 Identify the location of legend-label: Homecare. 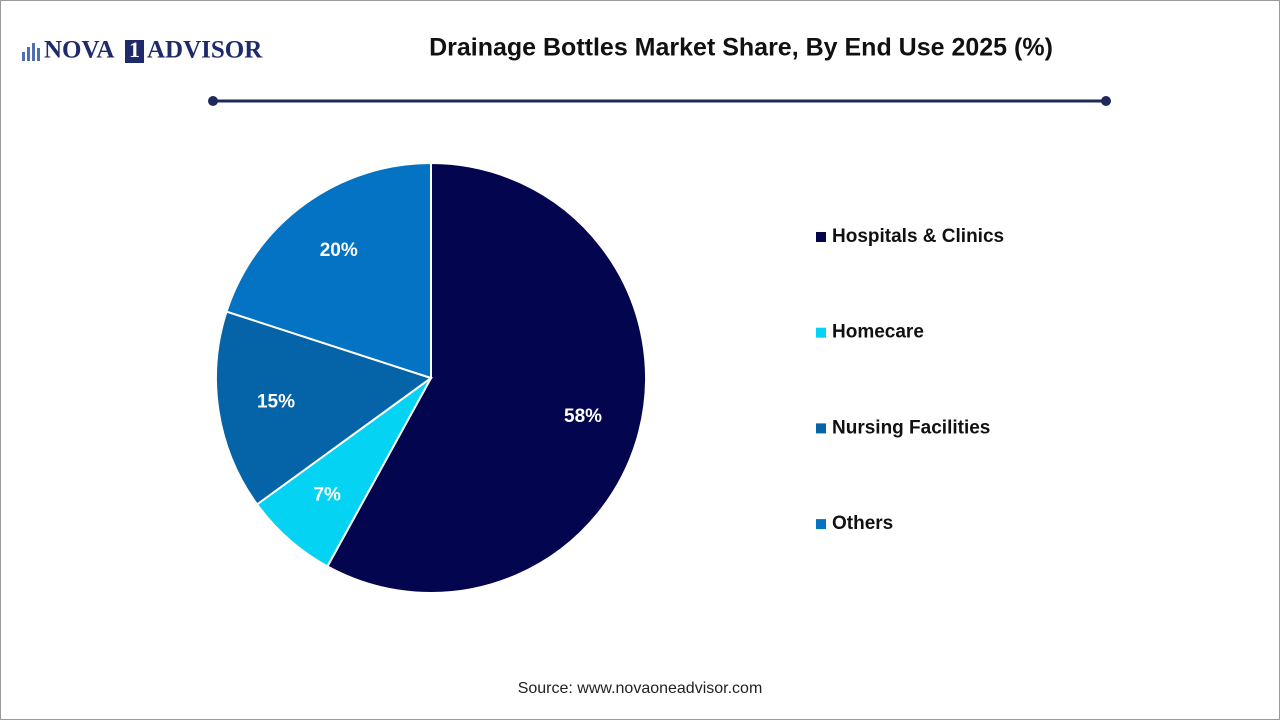
(878, 332).